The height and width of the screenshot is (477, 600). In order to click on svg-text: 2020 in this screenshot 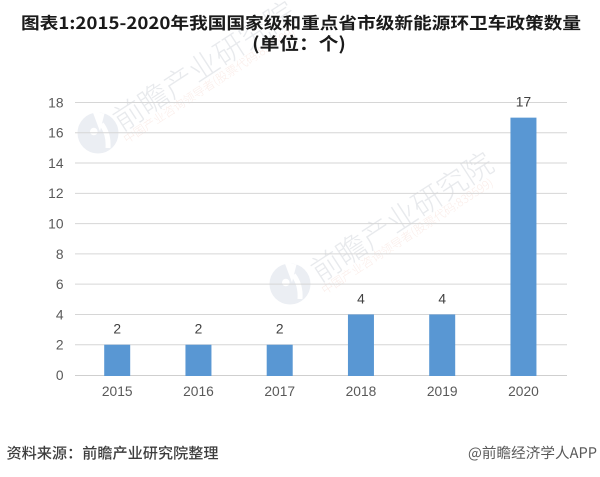, I will do `click(523, 391)`.